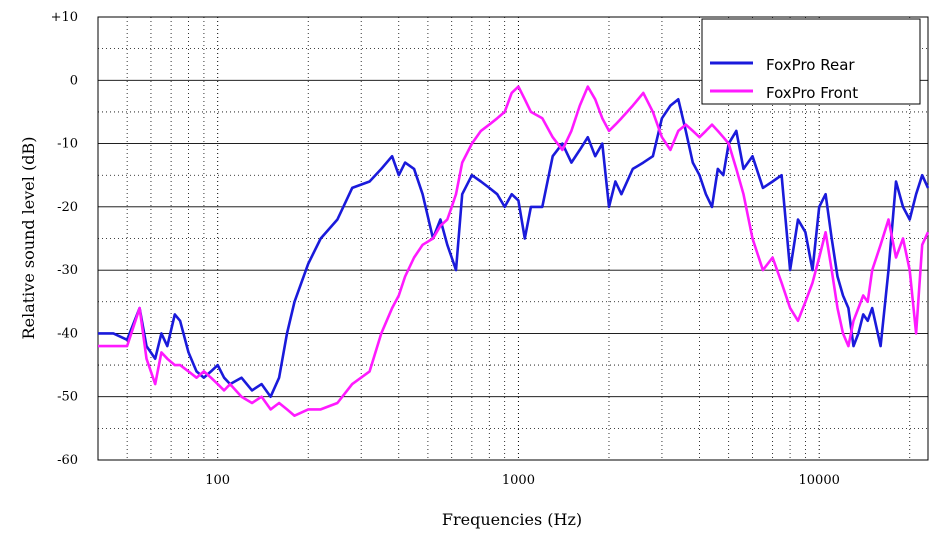 The width and height of the screenshot is (935, 535). I want to click on y-tick-label: +10, so click(64, 17).